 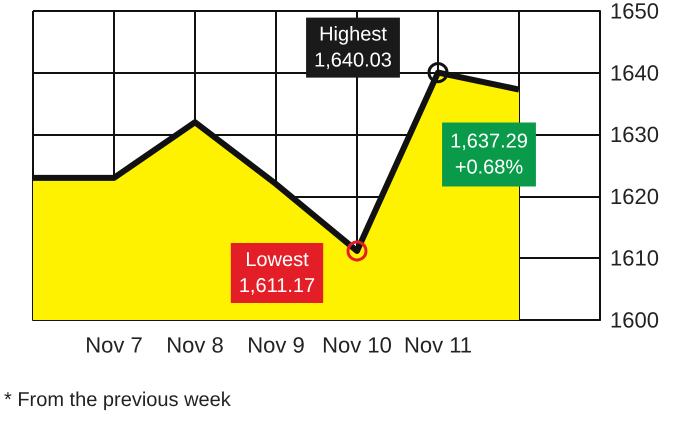 I want to click on y-tick-label: 1620, so click(x=634, y=196).